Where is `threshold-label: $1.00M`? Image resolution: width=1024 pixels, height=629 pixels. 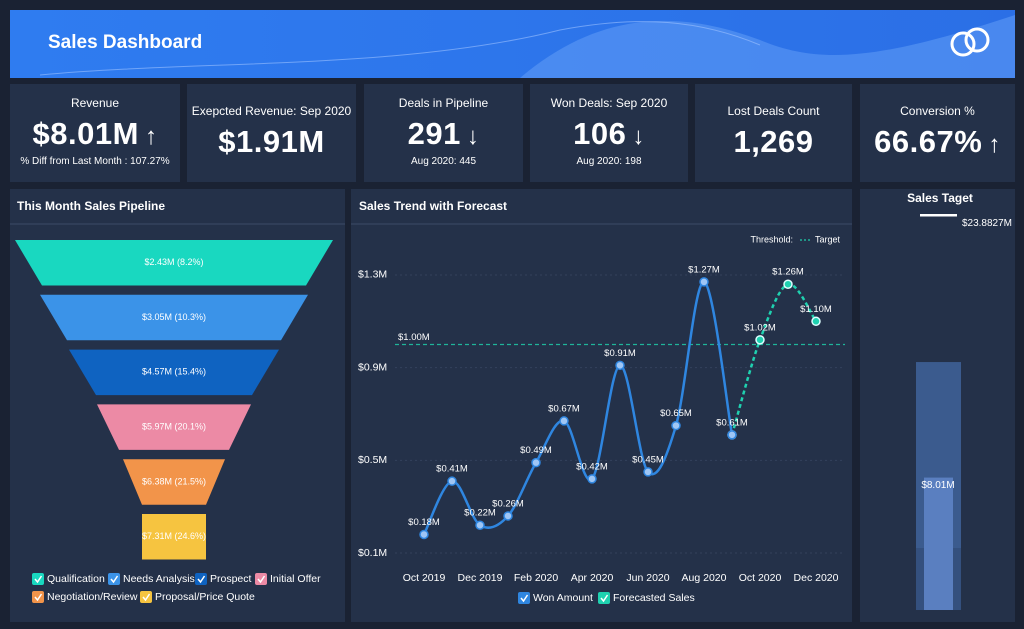
threshold-label: $1.00M is located at coordinates (414, 337).